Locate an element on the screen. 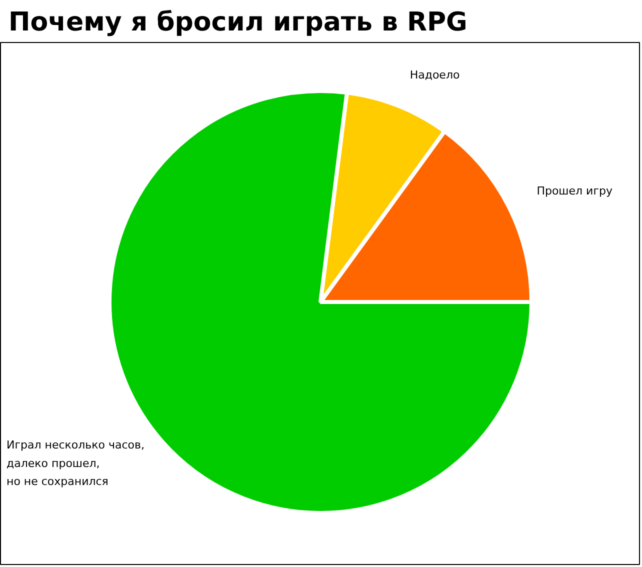  chart-title: Почему я бросил играть в RPG is located at coordinates (238, 23).